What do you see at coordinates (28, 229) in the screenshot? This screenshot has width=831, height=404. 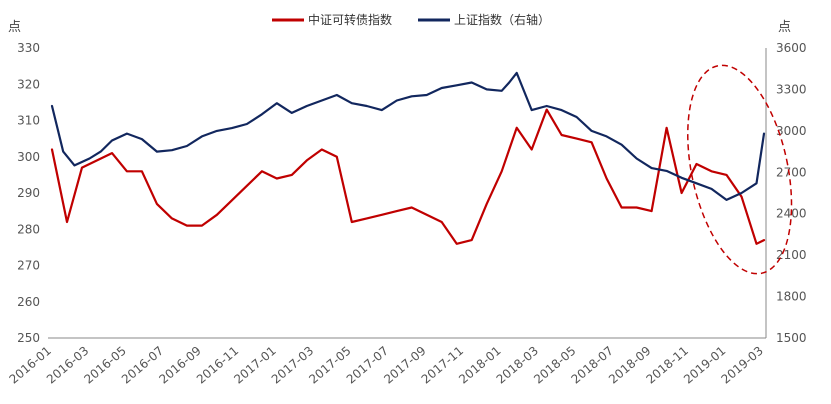 I see `left-tick-label: 280` at bounding box center [28, 229].